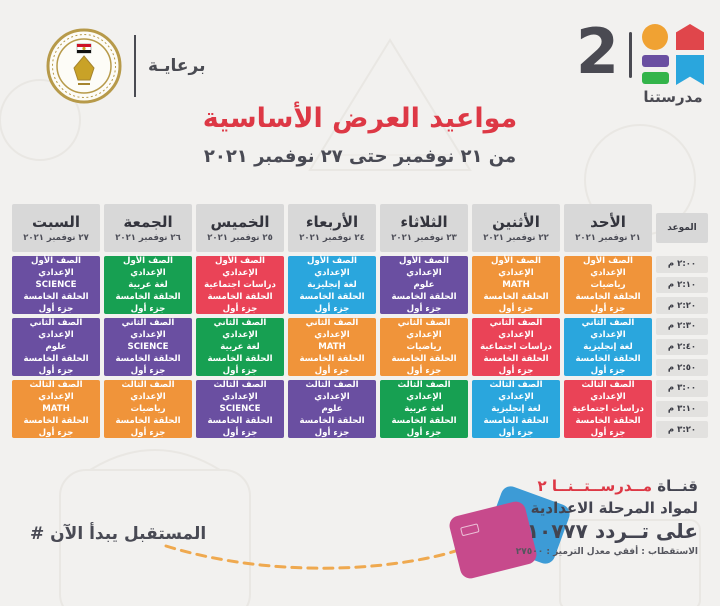 This screenshot has height=606, width=720. What do you see at coordinates (516, 221) in the screenshot?
I see `day-name: الأثنين` at bounding box center [516, 221].